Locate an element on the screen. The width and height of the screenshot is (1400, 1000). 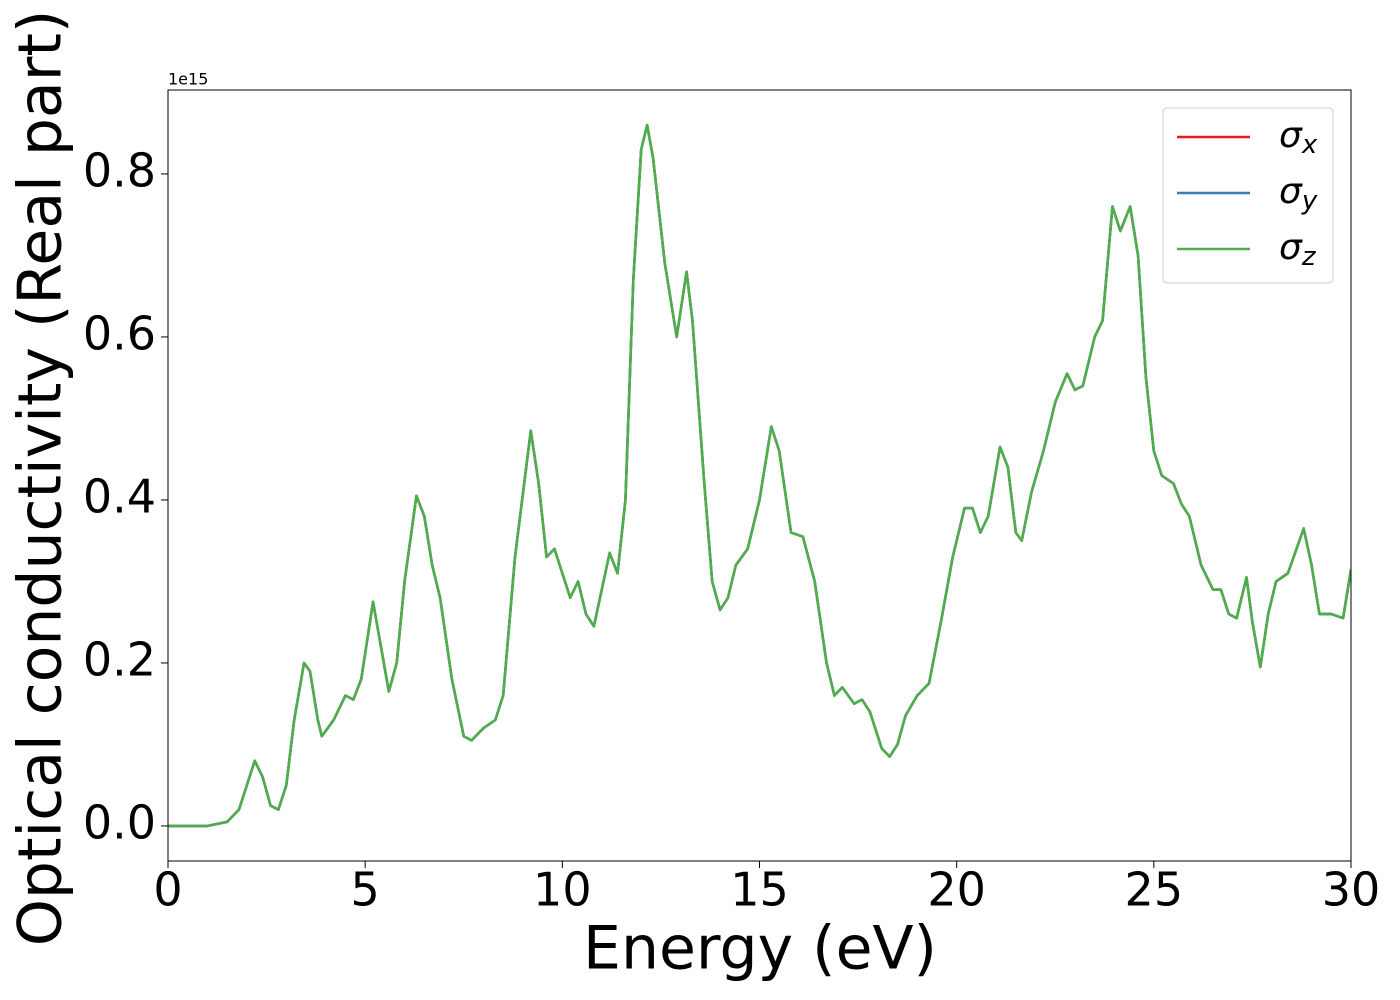
x-tick-label: 30 is located at coordinates (1351, 890).